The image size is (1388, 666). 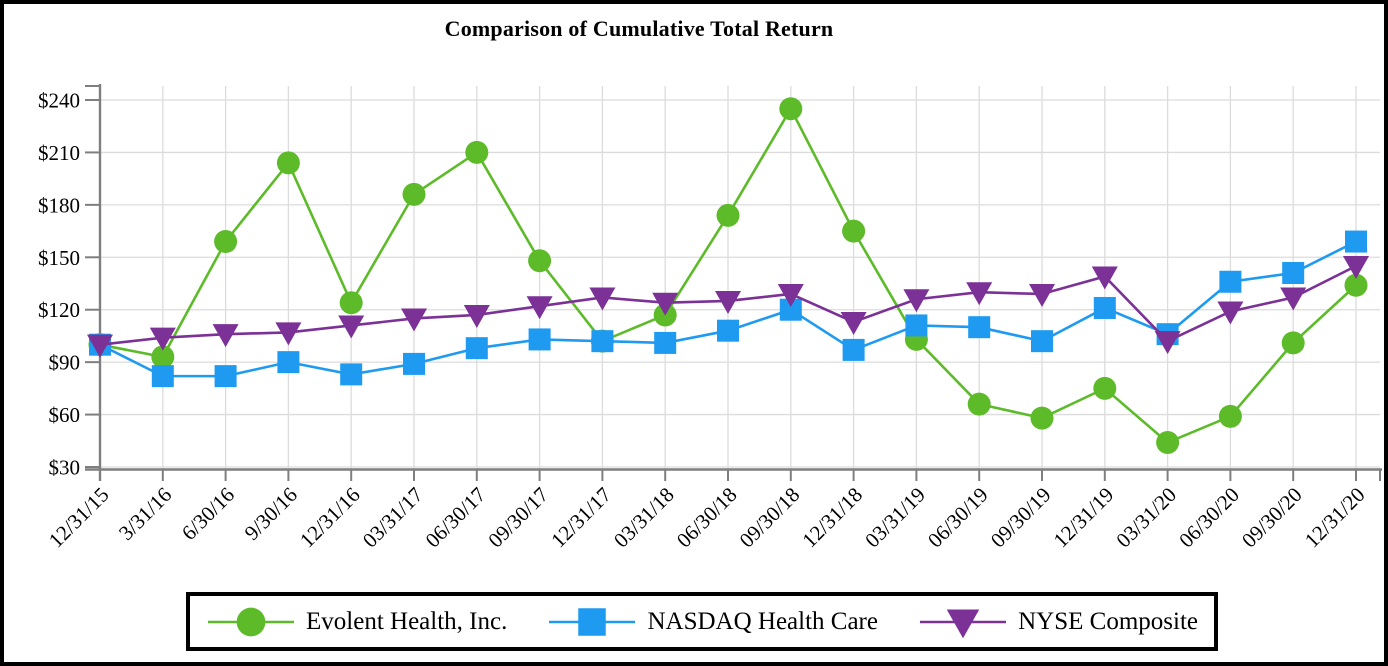 What do you see at coordinates (644, 518) in the screenshot?
I see `x-tick-label: 03/31/18` at bounding box center [644, 518].